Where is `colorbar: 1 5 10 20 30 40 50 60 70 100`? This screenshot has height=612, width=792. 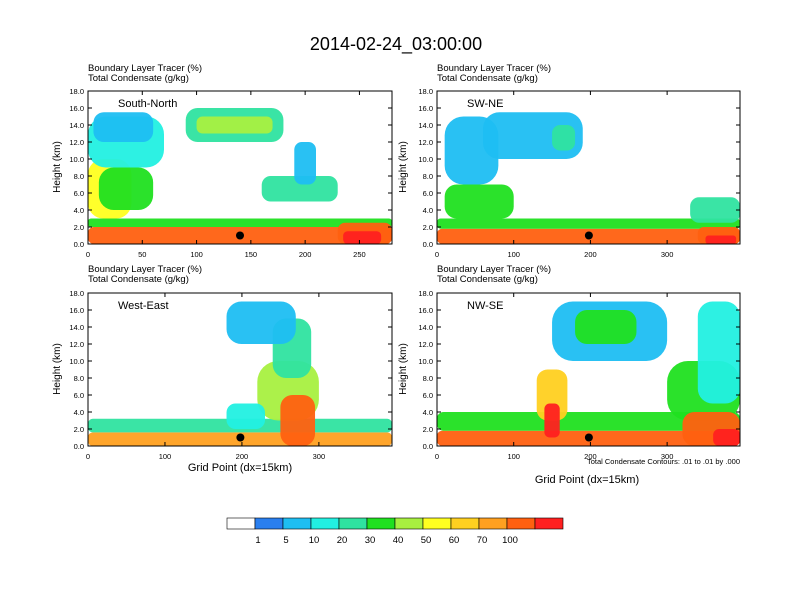 colorbar: 1 5 10 20 30 40 50 60 70 100 is located at coordinates (395, 531).